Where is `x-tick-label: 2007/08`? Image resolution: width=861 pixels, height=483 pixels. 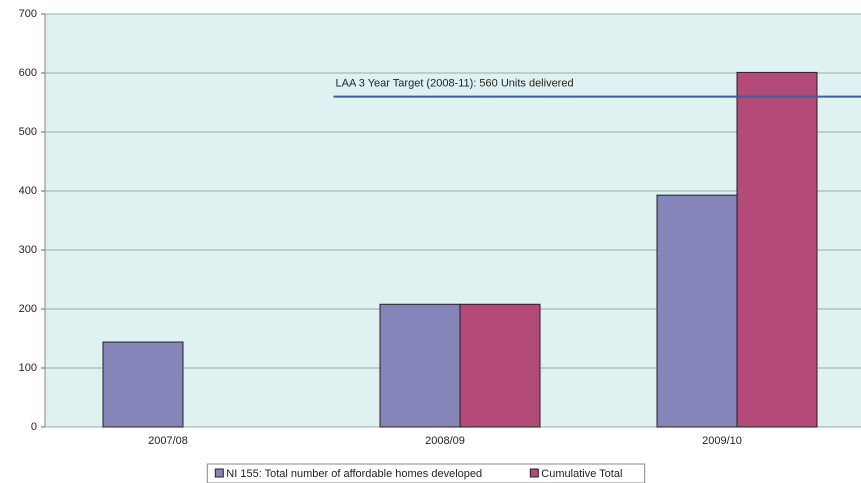 x-tick-label: 2007/08 is located at coordinates (168, 441).